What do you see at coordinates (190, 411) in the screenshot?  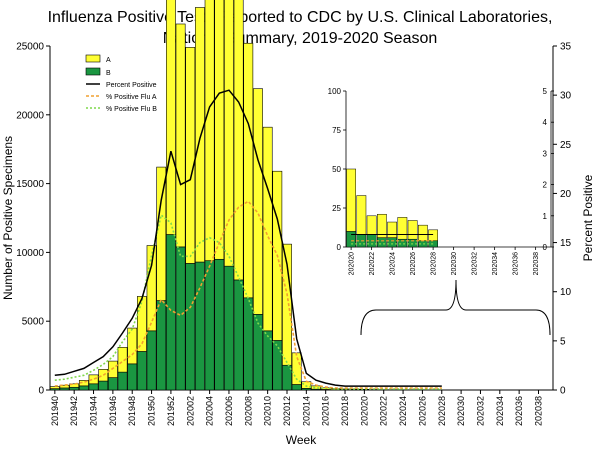 I see `x-tick-label: 202002` at bounding box center [190, 411].